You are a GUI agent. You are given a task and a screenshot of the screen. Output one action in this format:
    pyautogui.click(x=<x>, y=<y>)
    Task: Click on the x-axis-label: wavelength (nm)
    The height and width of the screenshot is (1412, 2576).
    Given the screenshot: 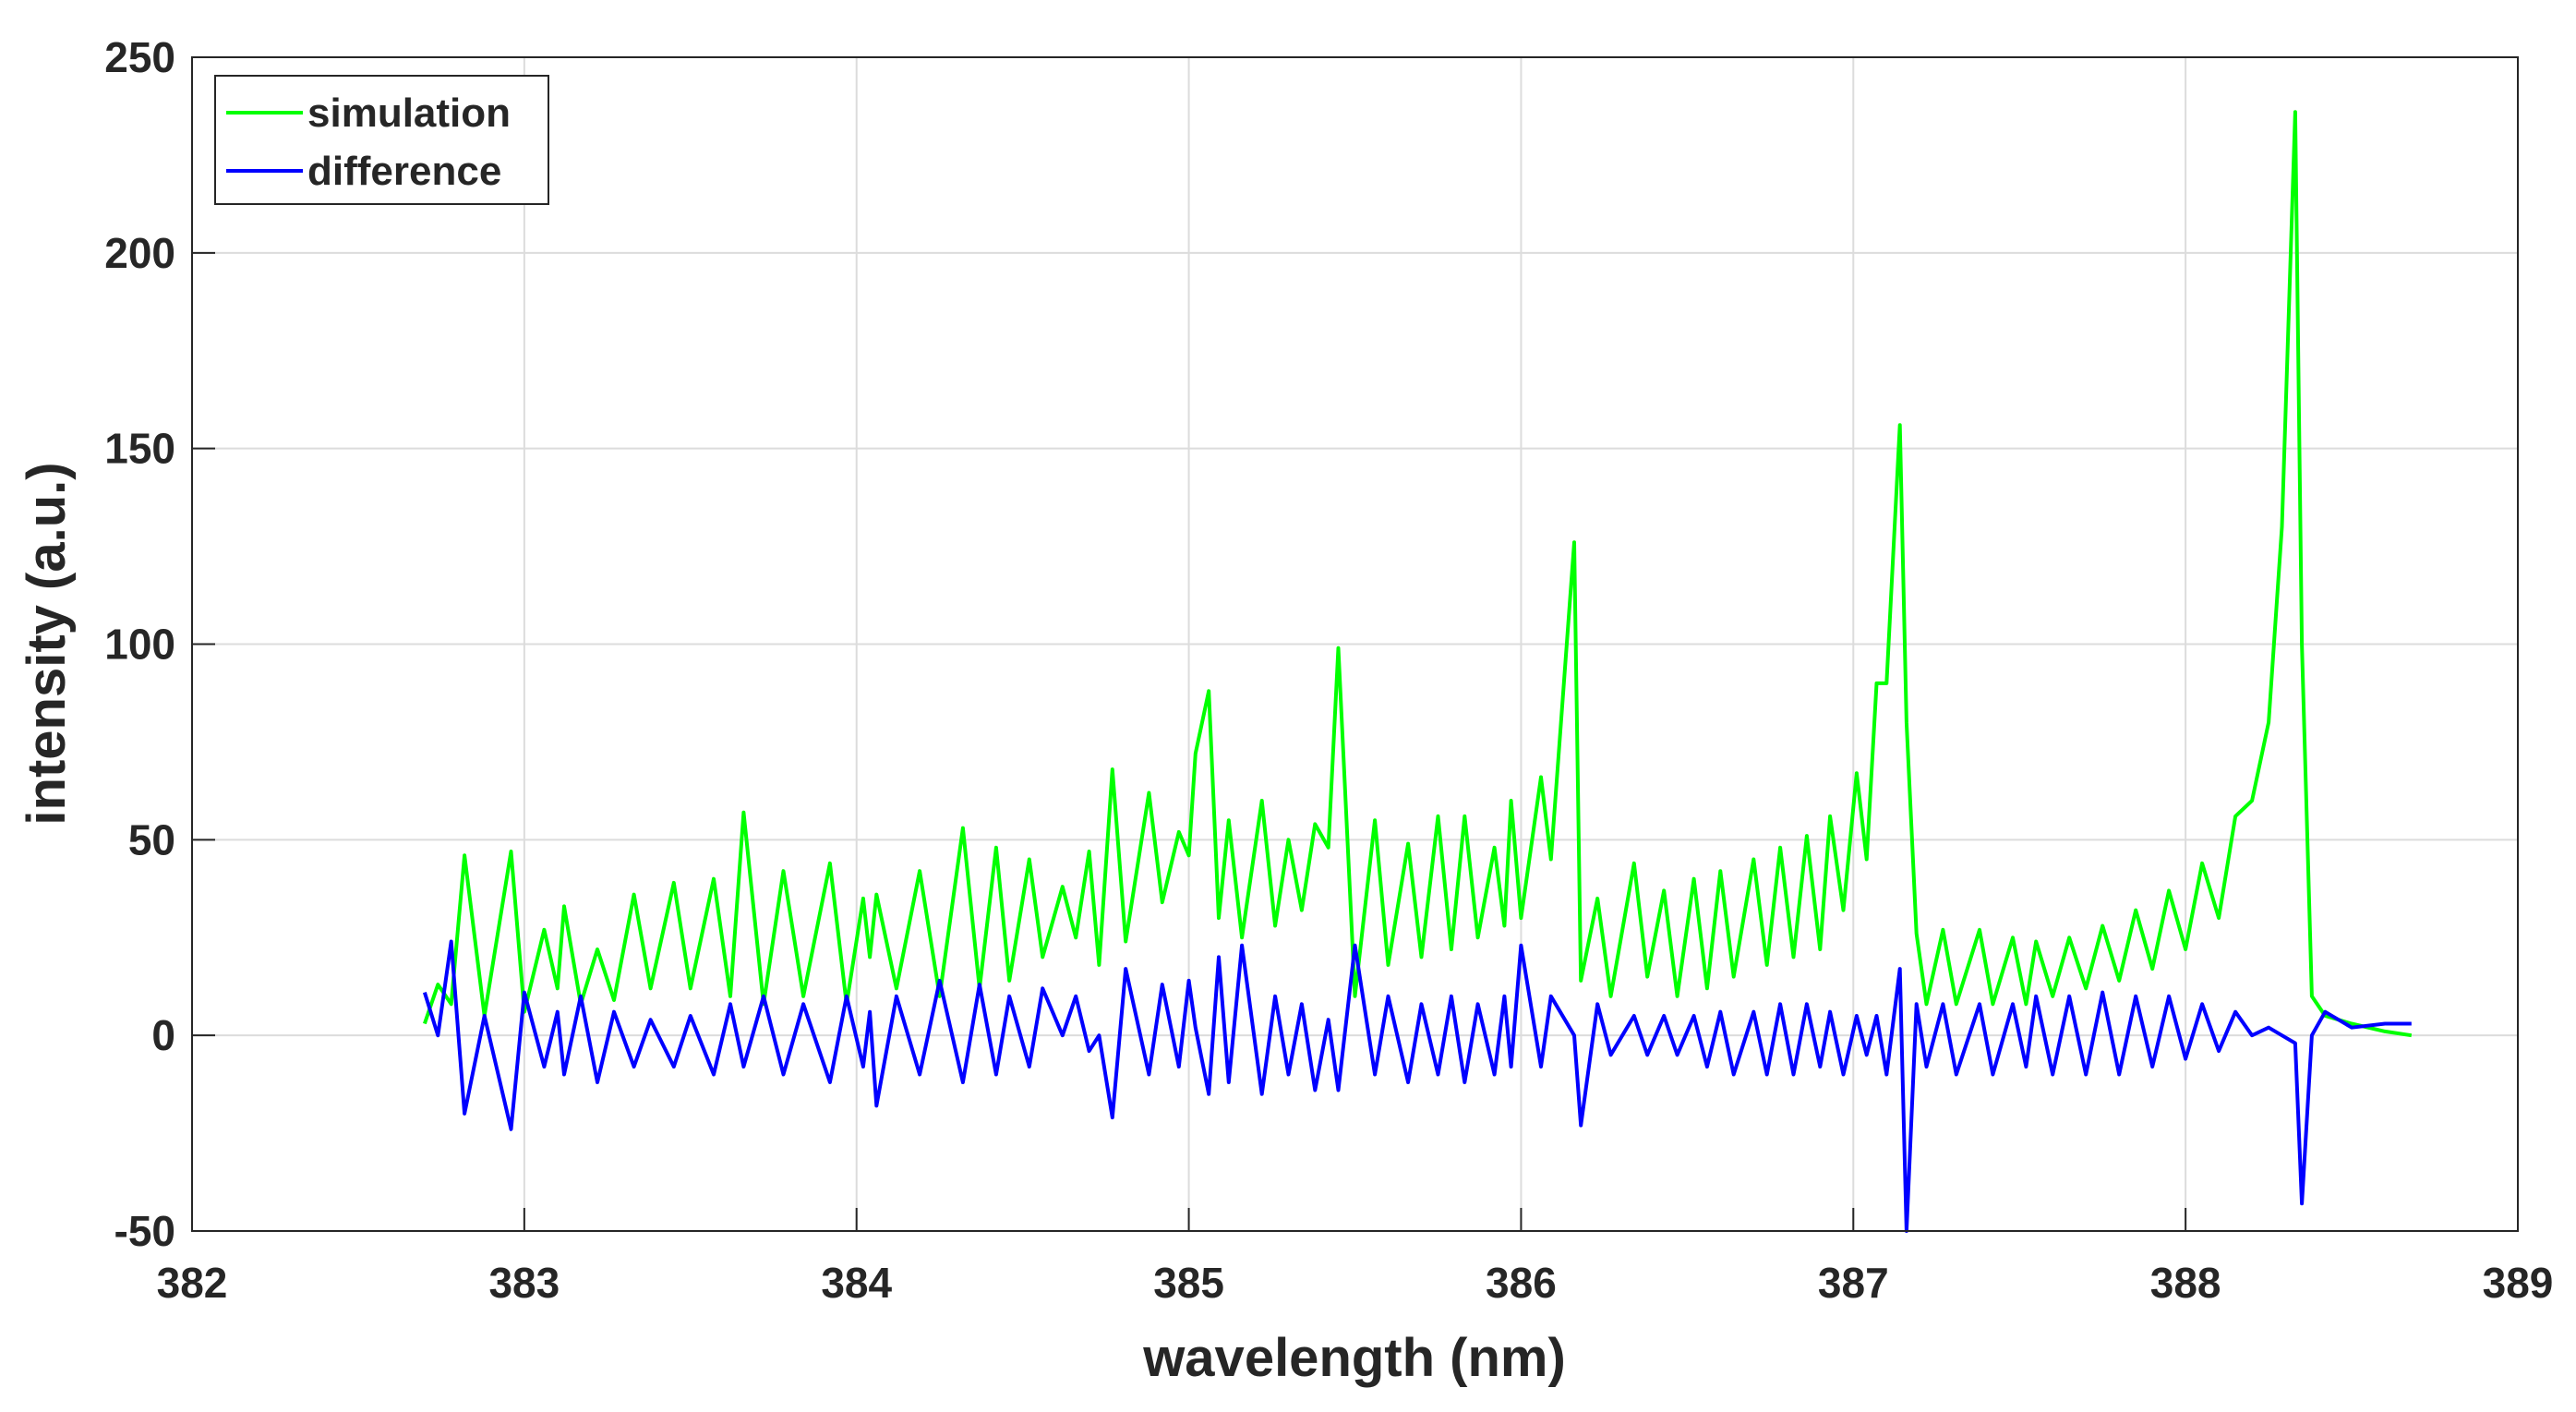 What is the action you would take?
    pyautogui.click(x=1354, y=1358)
    